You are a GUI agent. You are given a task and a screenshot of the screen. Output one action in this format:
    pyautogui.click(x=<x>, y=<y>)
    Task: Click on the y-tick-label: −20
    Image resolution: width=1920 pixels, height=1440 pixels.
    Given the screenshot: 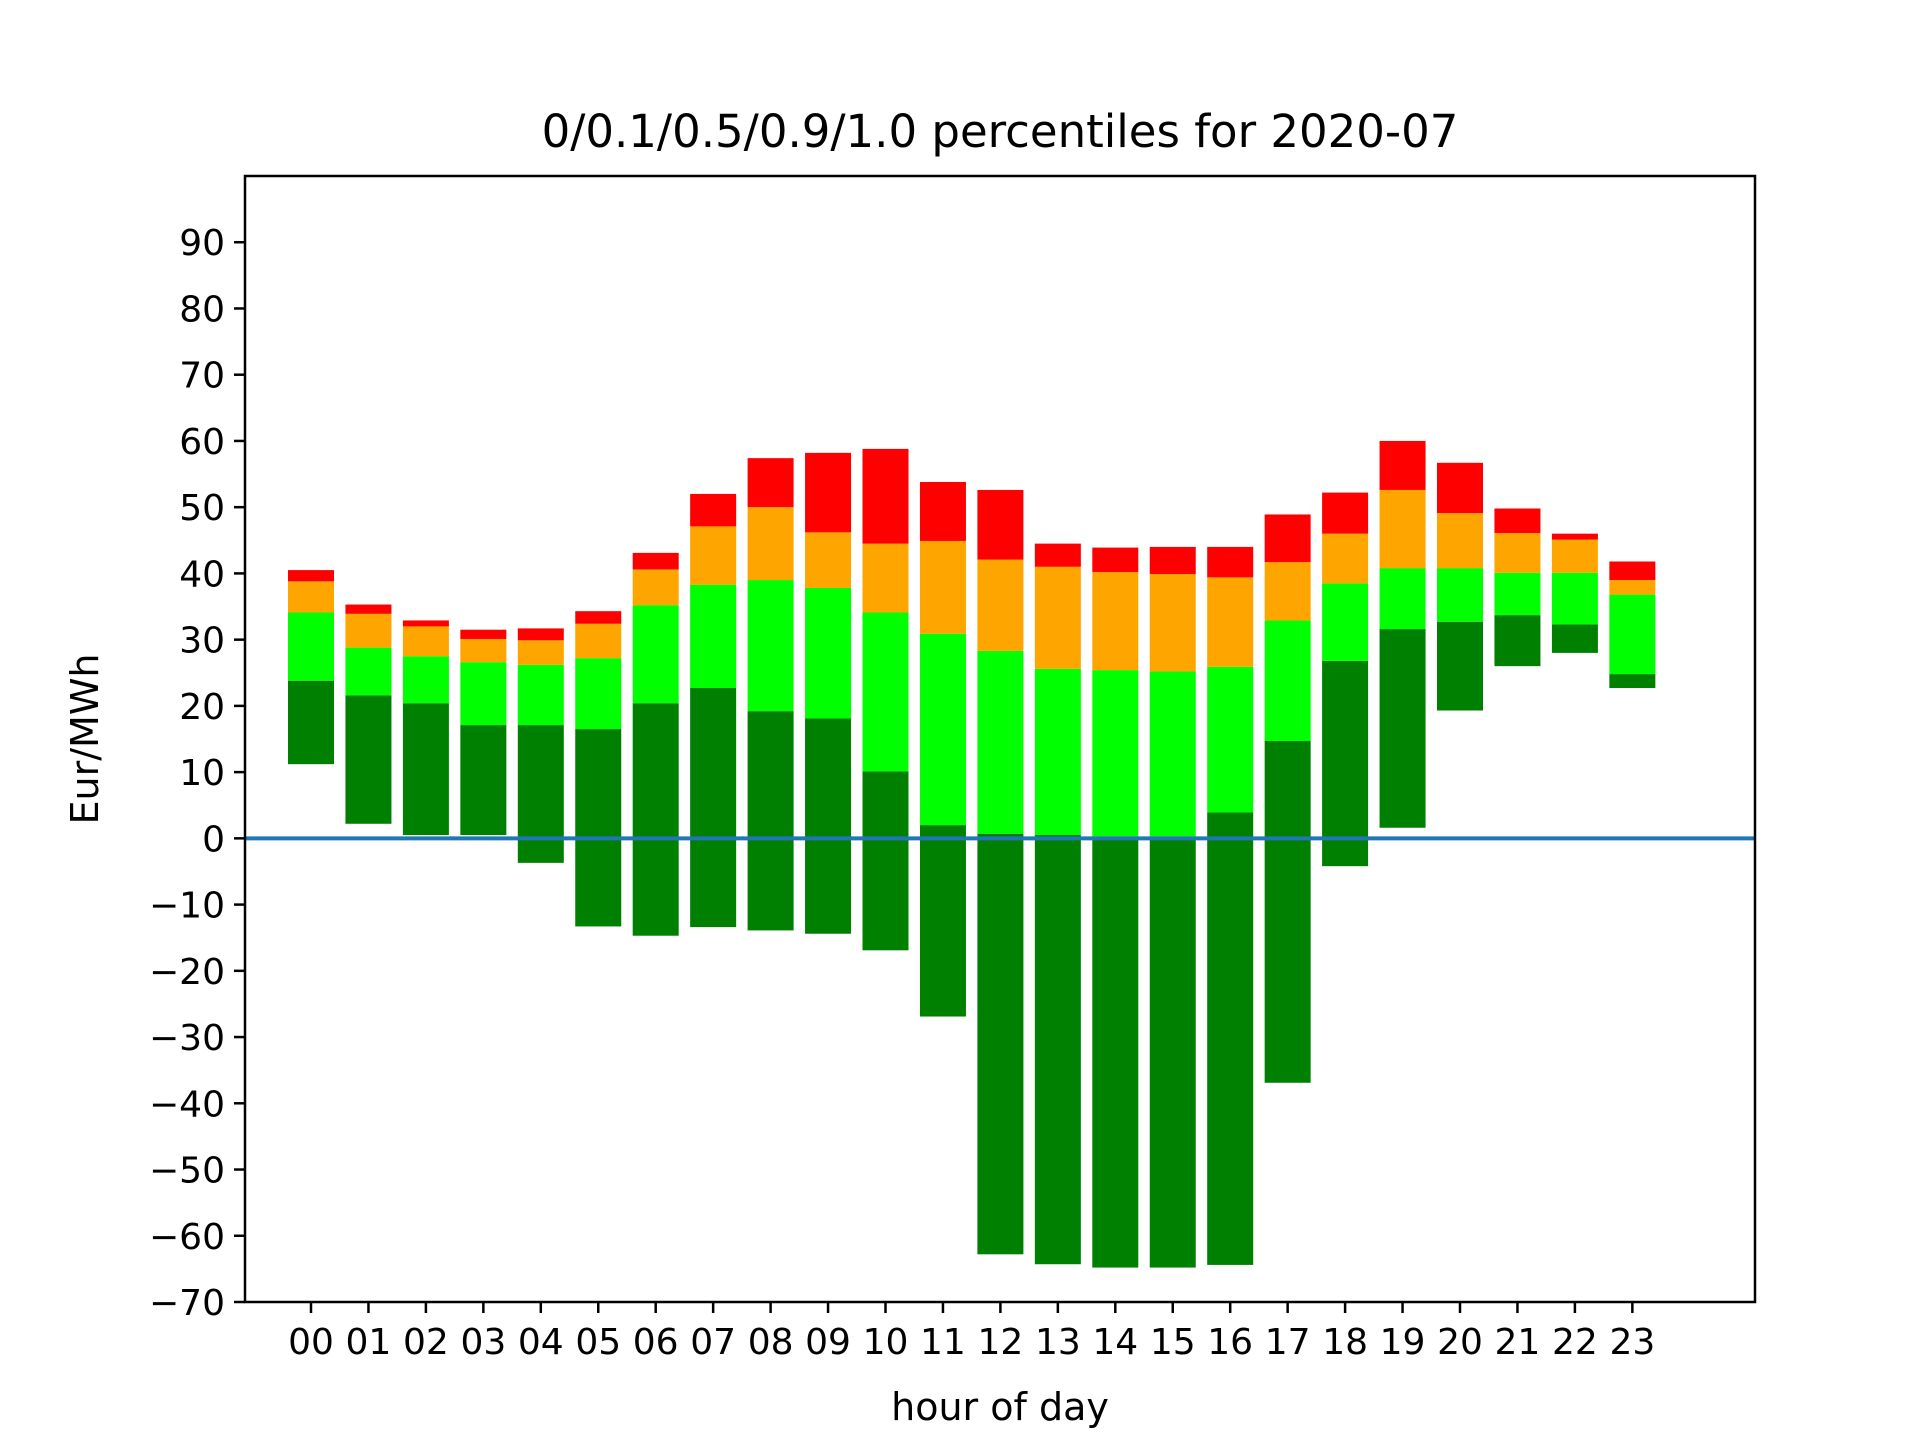 What is the action you would take?
    pyautogui.click(x=187, y=972)
    